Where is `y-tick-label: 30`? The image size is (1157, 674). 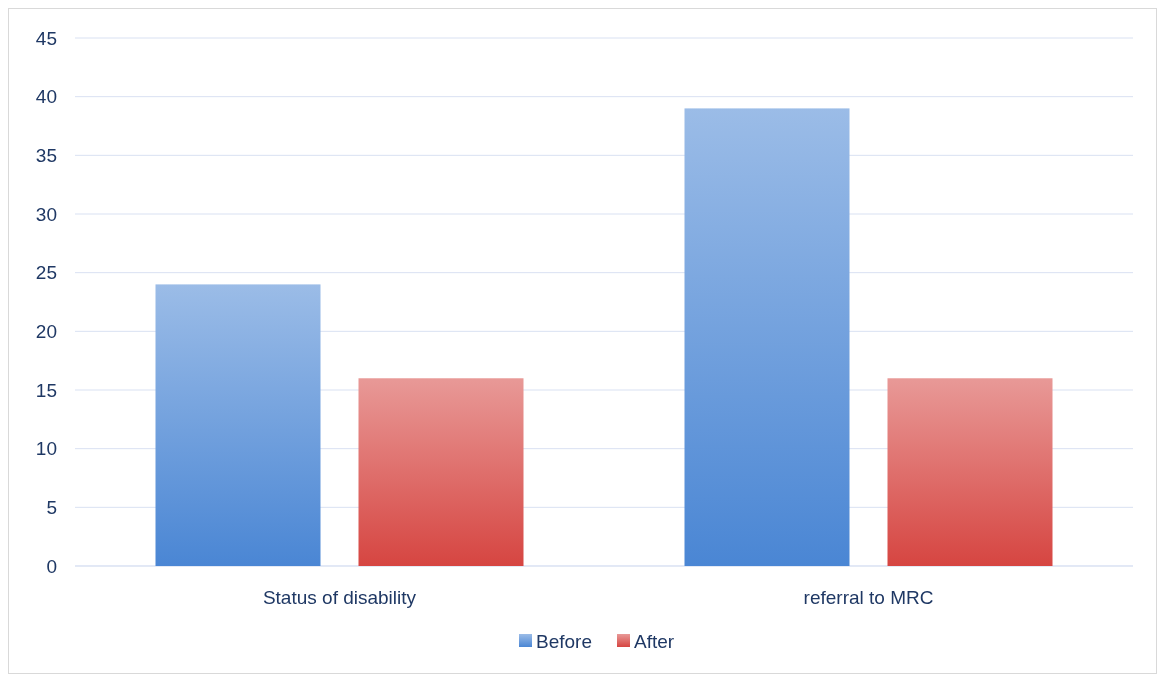
y-tick-label: 30 is located at coordinates (46, 214).